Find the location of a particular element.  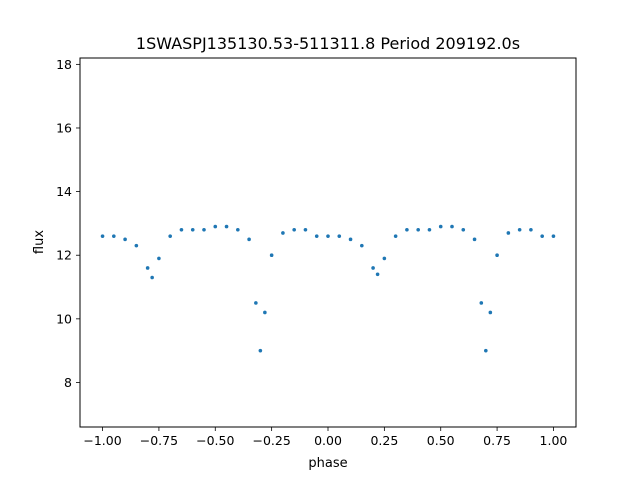

x-tick-label: 0.00 is located at coordinates (328, 440).